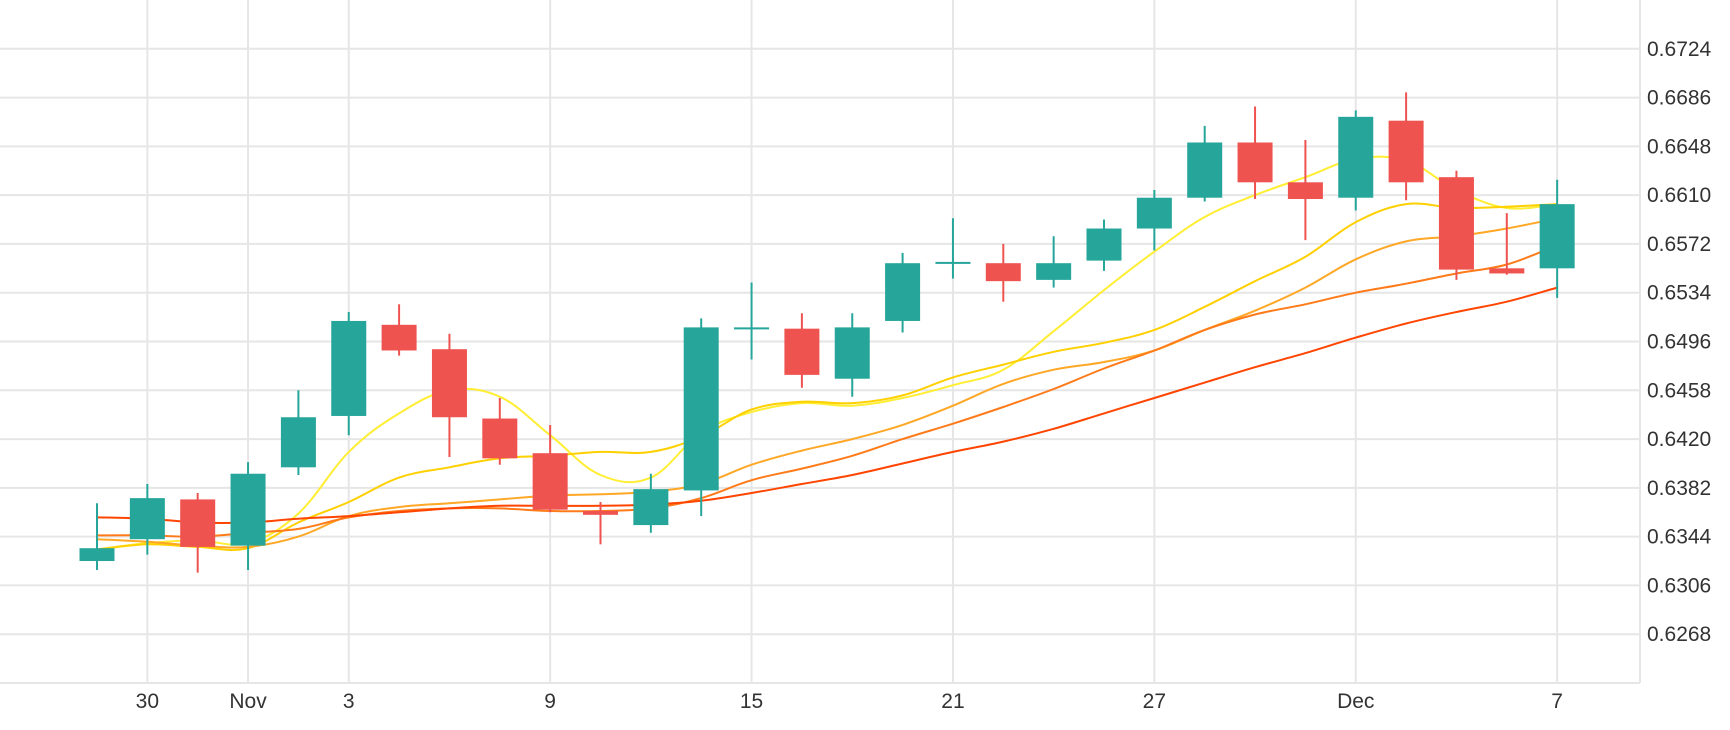 The image size is (1730, 730). I want to click on x-tick-label: 3, so click(349, 701).